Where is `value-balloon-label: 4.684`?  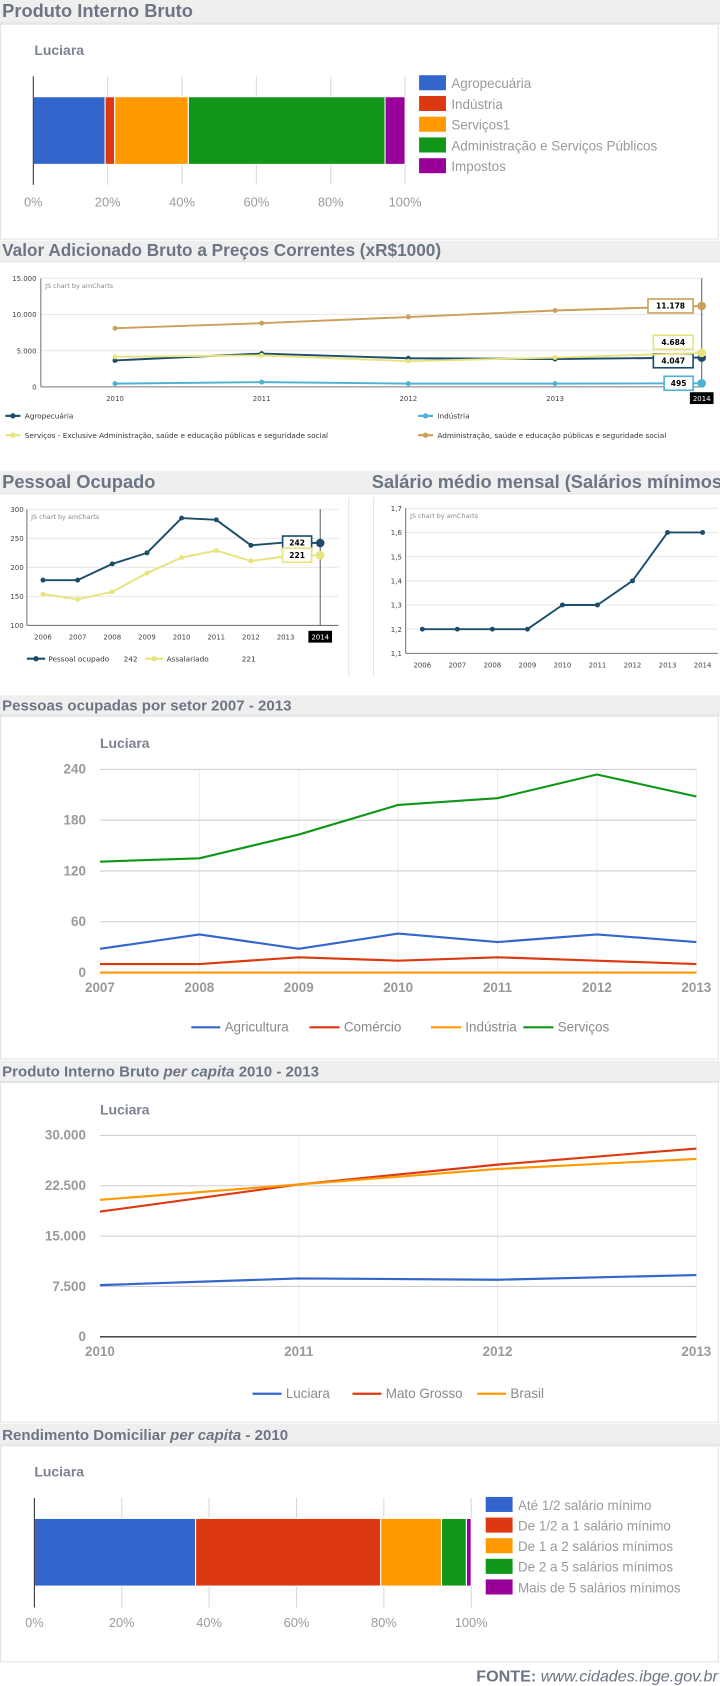 value-balloon-label: 4.684 is located at coordinates (673, 342).